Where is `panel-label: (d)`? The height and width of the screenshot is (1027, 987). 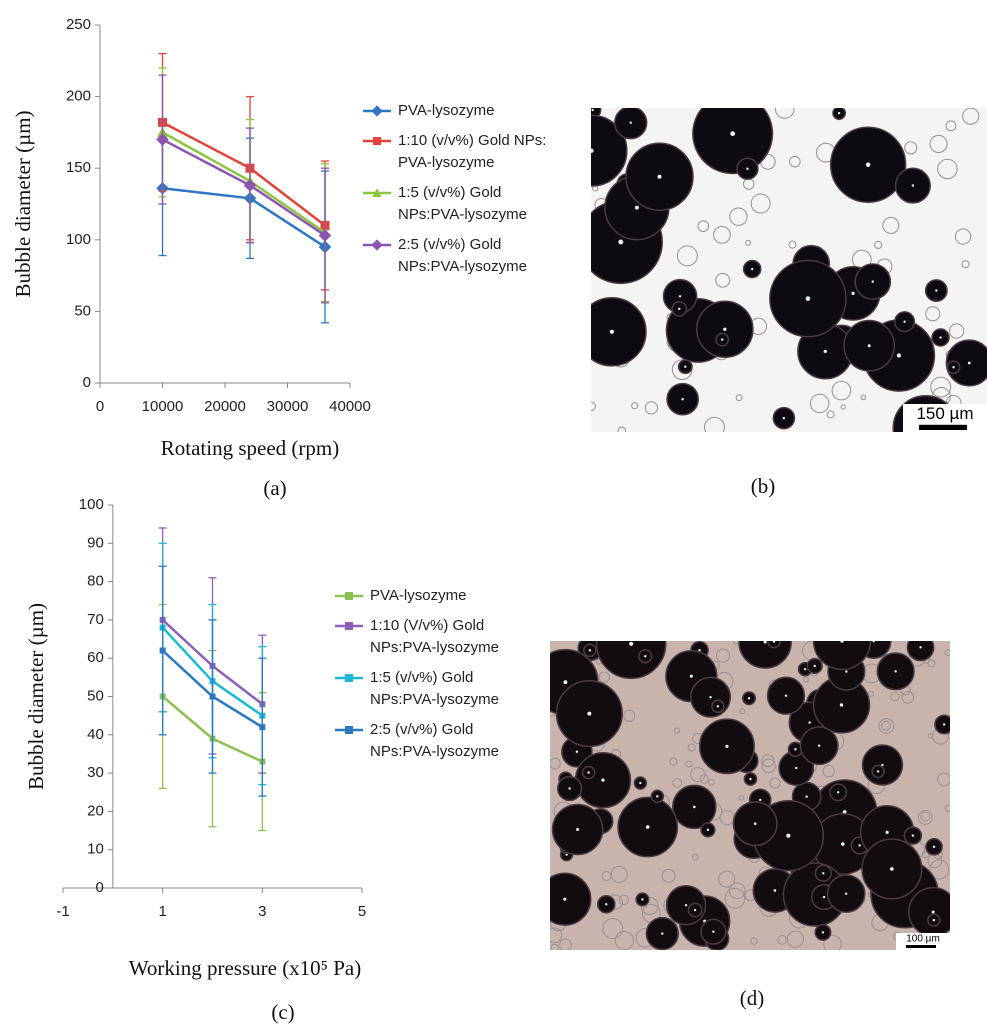
panel-label: (d) is located at coordinates (752, 998).